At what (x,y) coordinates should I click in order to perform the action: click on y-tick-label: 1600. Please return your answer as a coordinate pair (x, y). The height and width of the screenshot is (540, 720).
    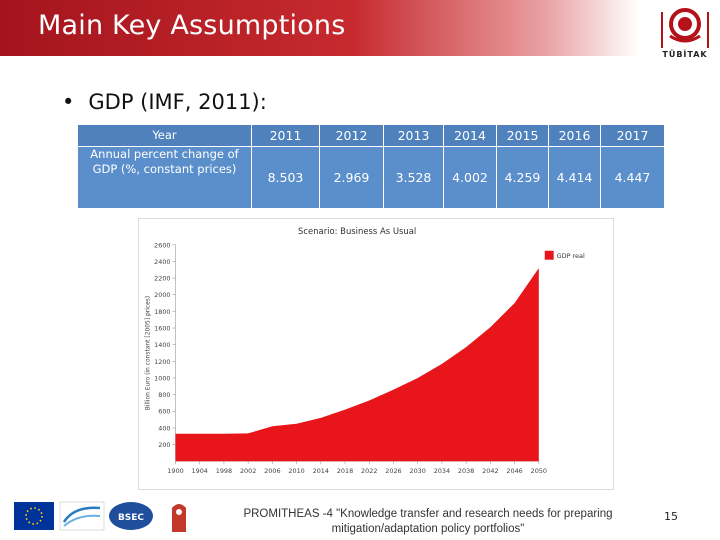
    Looking at the image, I should click on (162, 329).